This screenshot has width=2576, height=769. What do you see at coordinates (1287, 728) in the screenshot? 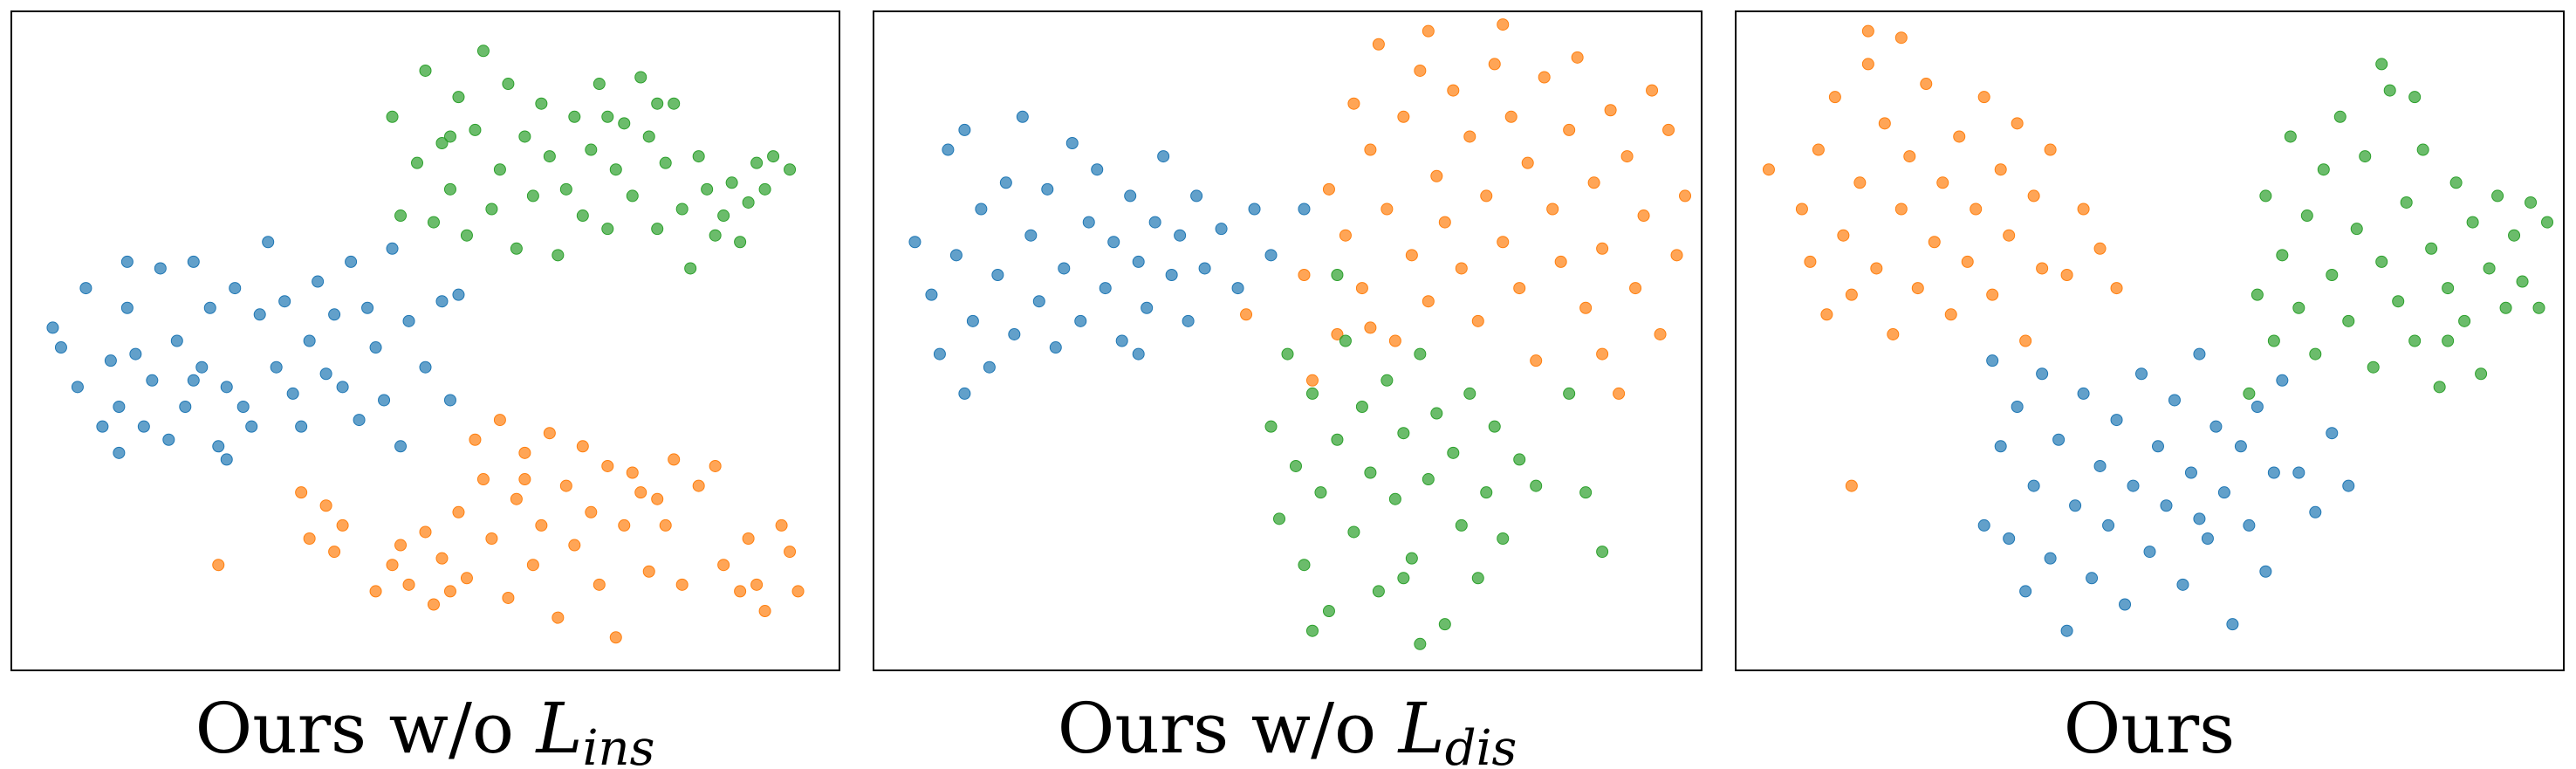
I see `panel-caption: Ours w/o Ldis` at bounding box center [1287, 728].